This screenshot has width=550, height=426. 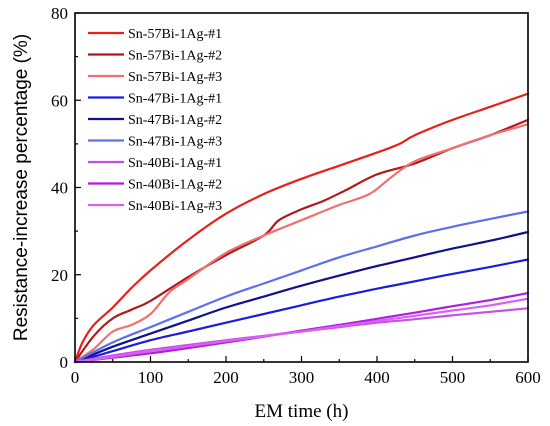 What do you see at coordinates (75, 377) in the screenshot?
I see `x-tick-label: 0` at bounding box center [75, 377].